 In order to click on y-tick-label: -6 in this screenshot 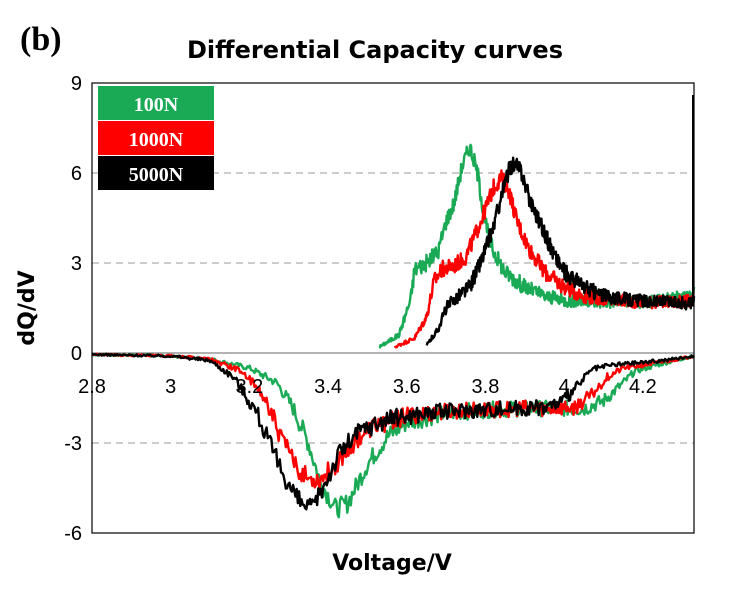, I will do `click(73, 534)`.